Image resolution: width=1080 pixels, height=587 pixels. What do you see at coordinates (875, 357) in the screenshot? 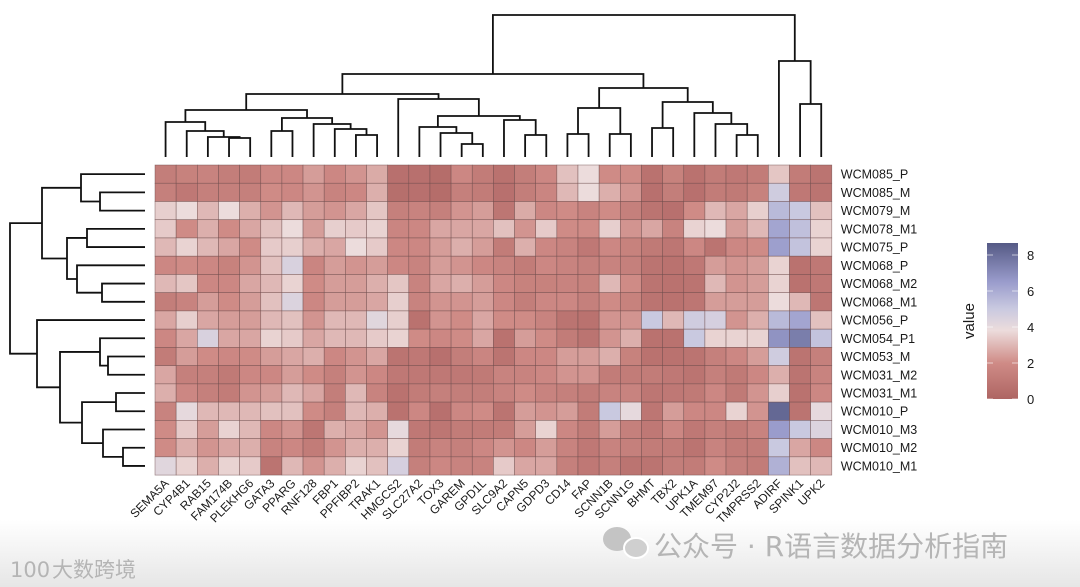
I see `row-label: WCM053_M` at bounding box center [875, 357].